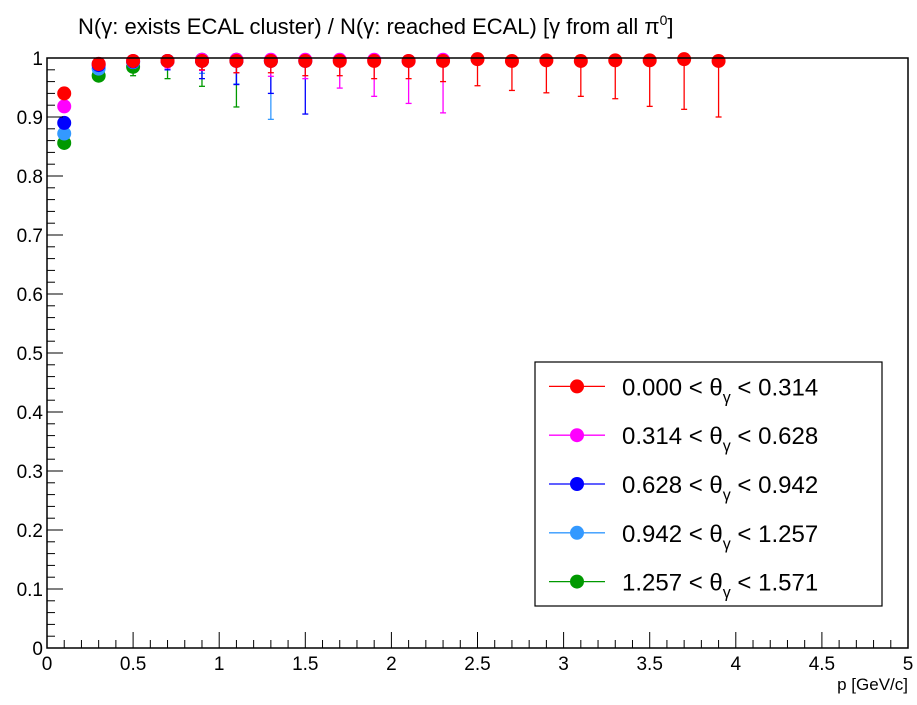 Image resolution: width=917 pixels, height=705 pixels. Describe the element at coordinates (30, 236) in the screenshot. I see `y-tick-label: 0.7` at that location.